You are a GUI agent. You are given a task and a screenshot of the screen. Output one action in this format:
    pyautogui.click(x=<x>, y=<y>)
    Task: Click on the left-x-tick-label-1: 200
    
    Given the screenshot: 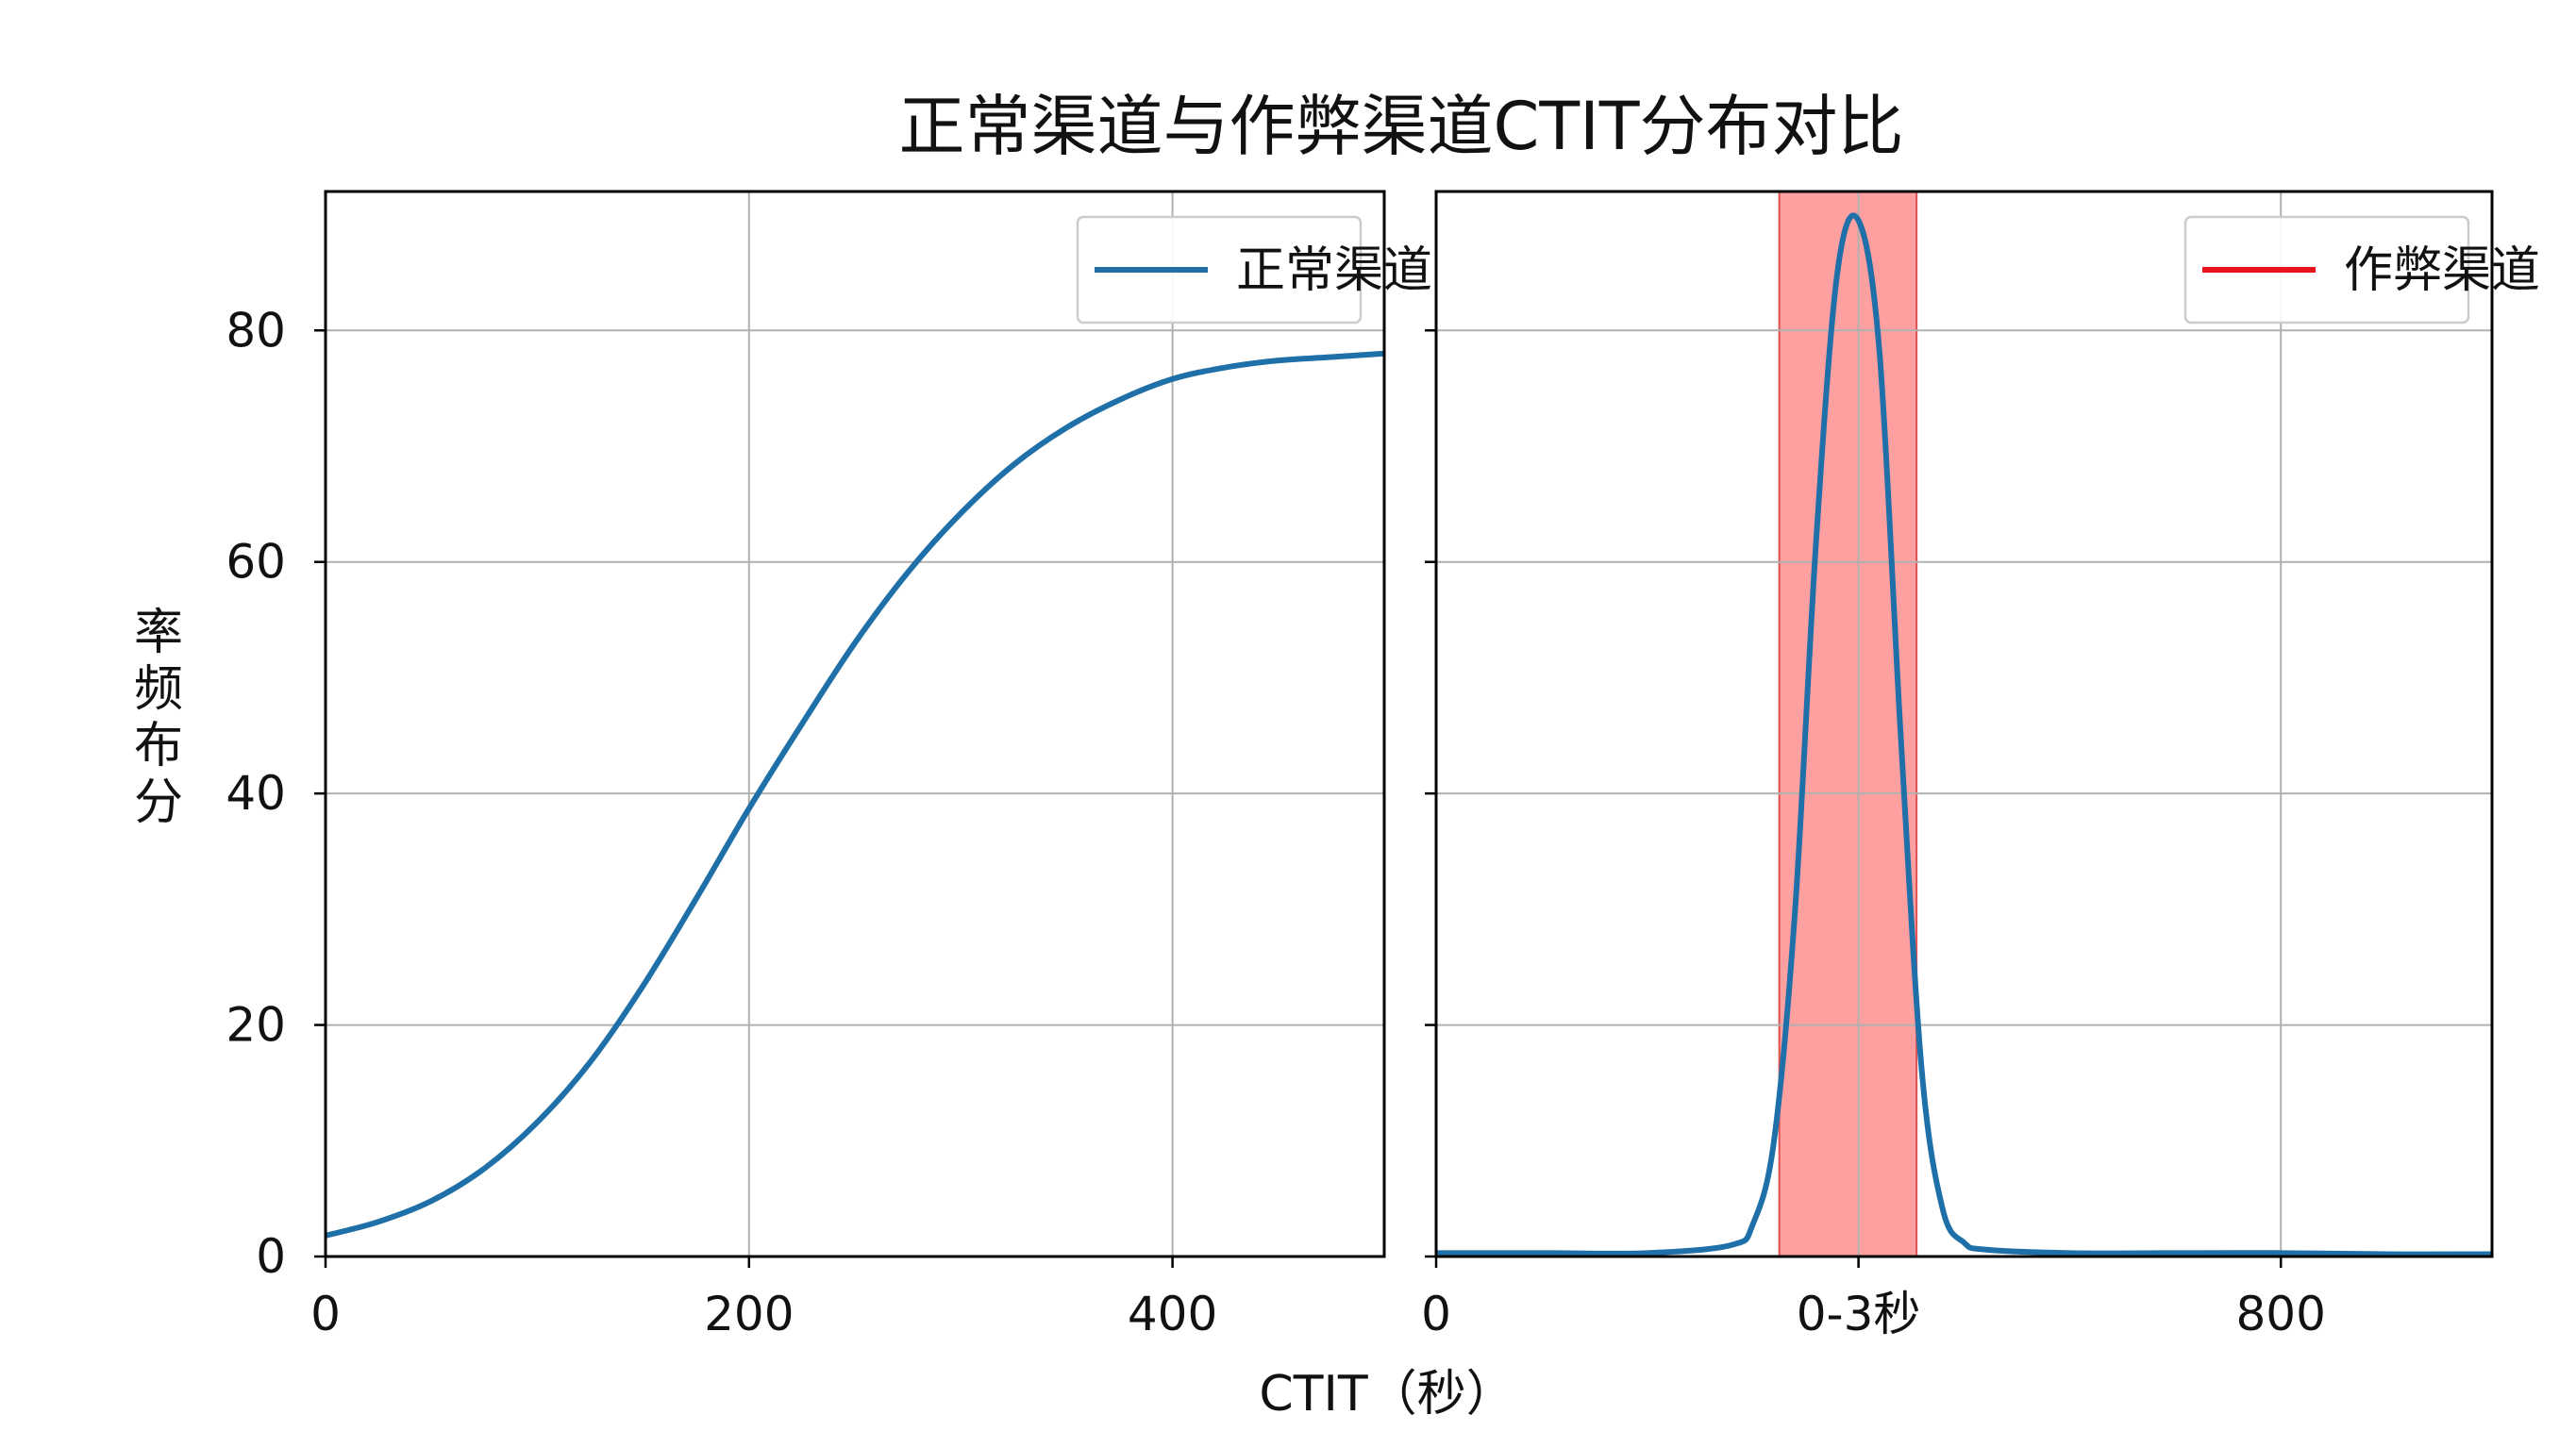 What is the action you would take?
    pyautogui.click(x=749, y=1314)
    